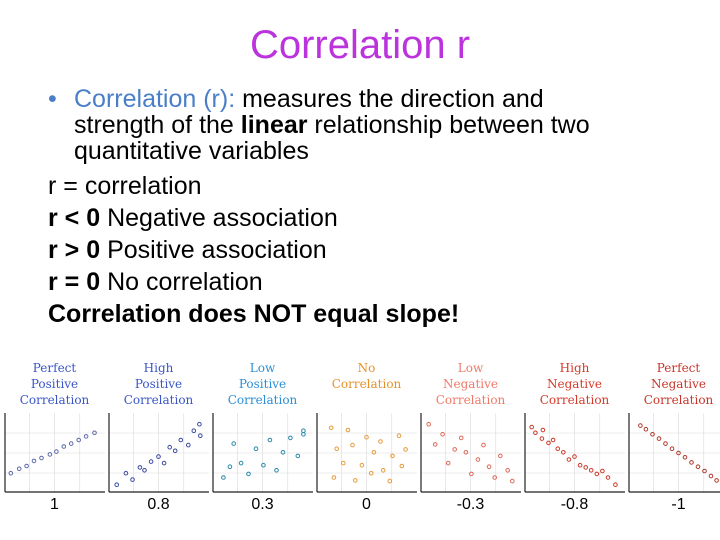 The height and width of the screenshot is (540, 720). Describe the element at coordinates (389, 99) in the screenshot. I see `definition-text-1: measures the direction and` at that location.